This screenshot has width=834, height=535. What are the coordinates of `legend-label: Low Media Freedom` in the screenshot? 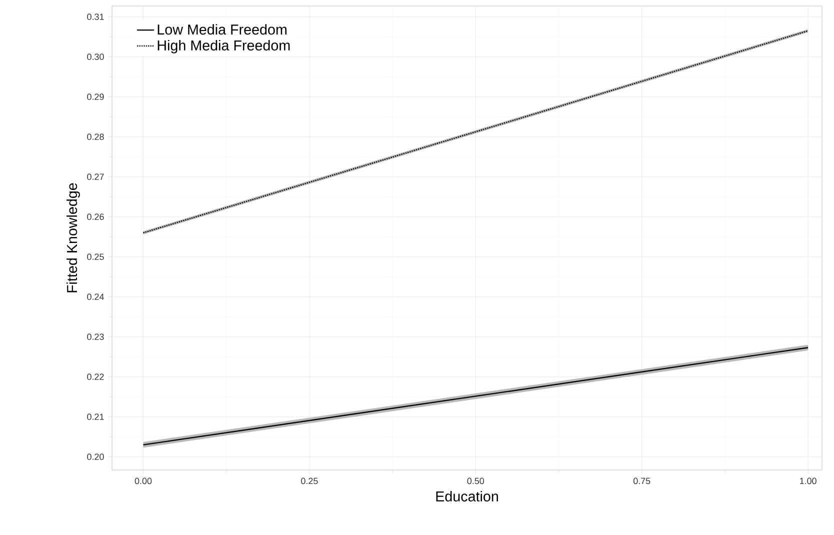 It's located at (222, 29).